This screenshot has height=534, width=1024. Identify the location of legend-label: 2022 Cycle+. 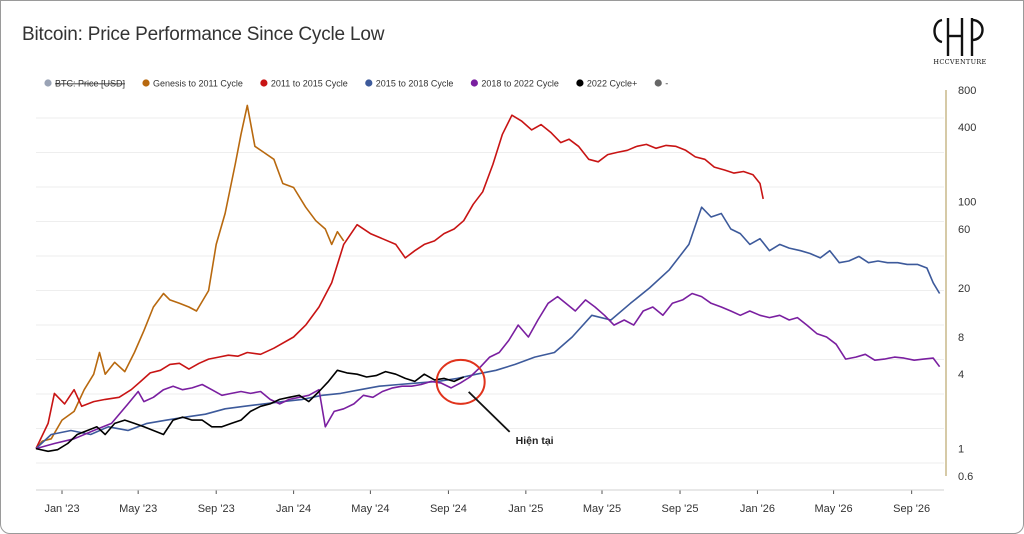
(612, 84).